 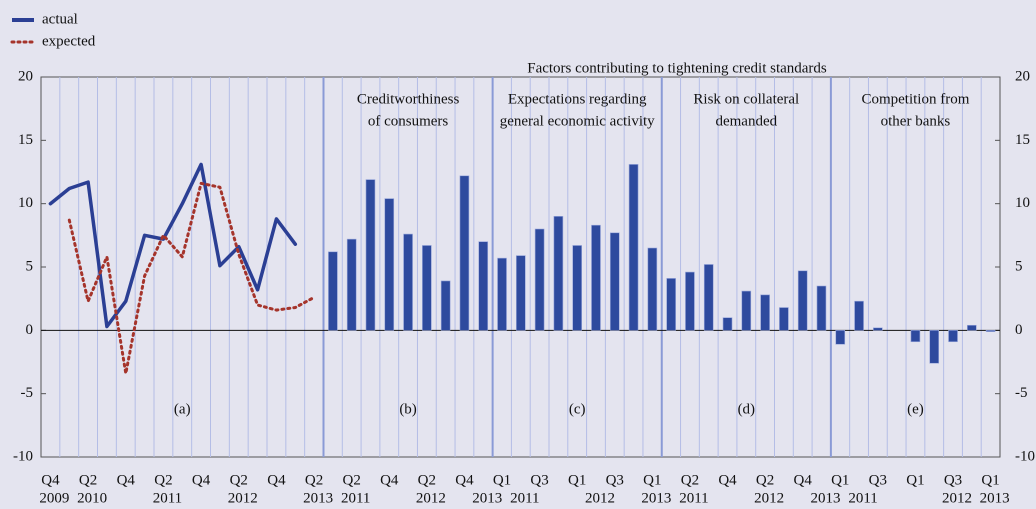 I want to click on y2-tick-label: 5, so click(x=1019, y=266).